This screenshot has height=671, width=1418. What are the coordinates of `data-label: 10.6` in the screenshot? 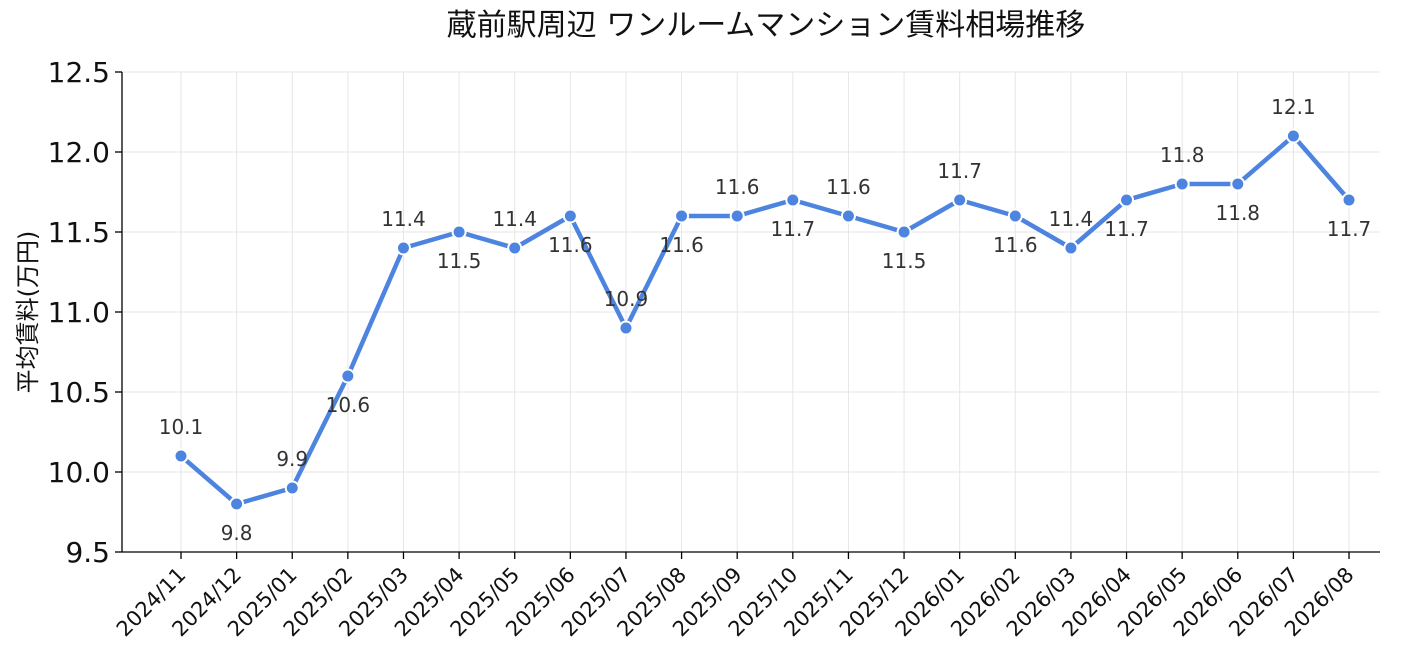 It's located at (348, 405).